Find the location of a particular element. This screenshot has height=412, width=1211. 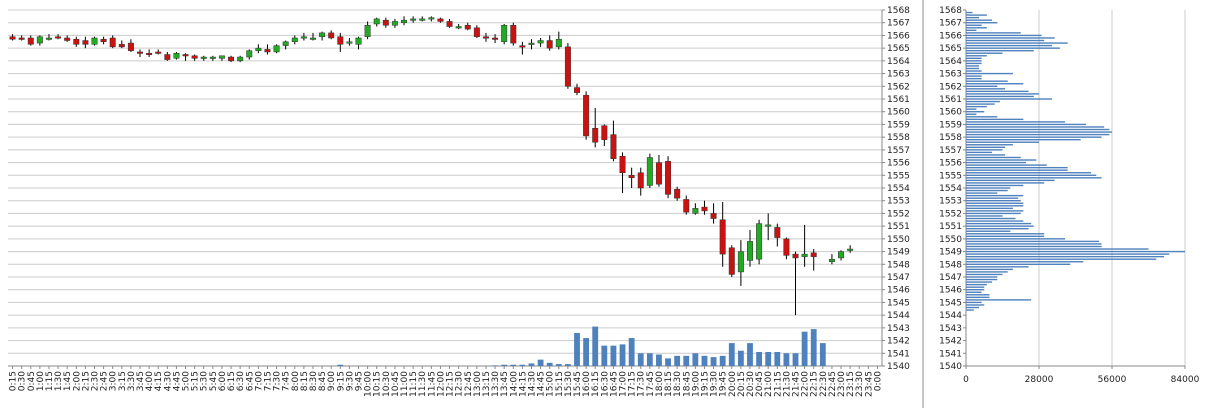

price-tick-label: 1545 is located at coordinates (898, 303).